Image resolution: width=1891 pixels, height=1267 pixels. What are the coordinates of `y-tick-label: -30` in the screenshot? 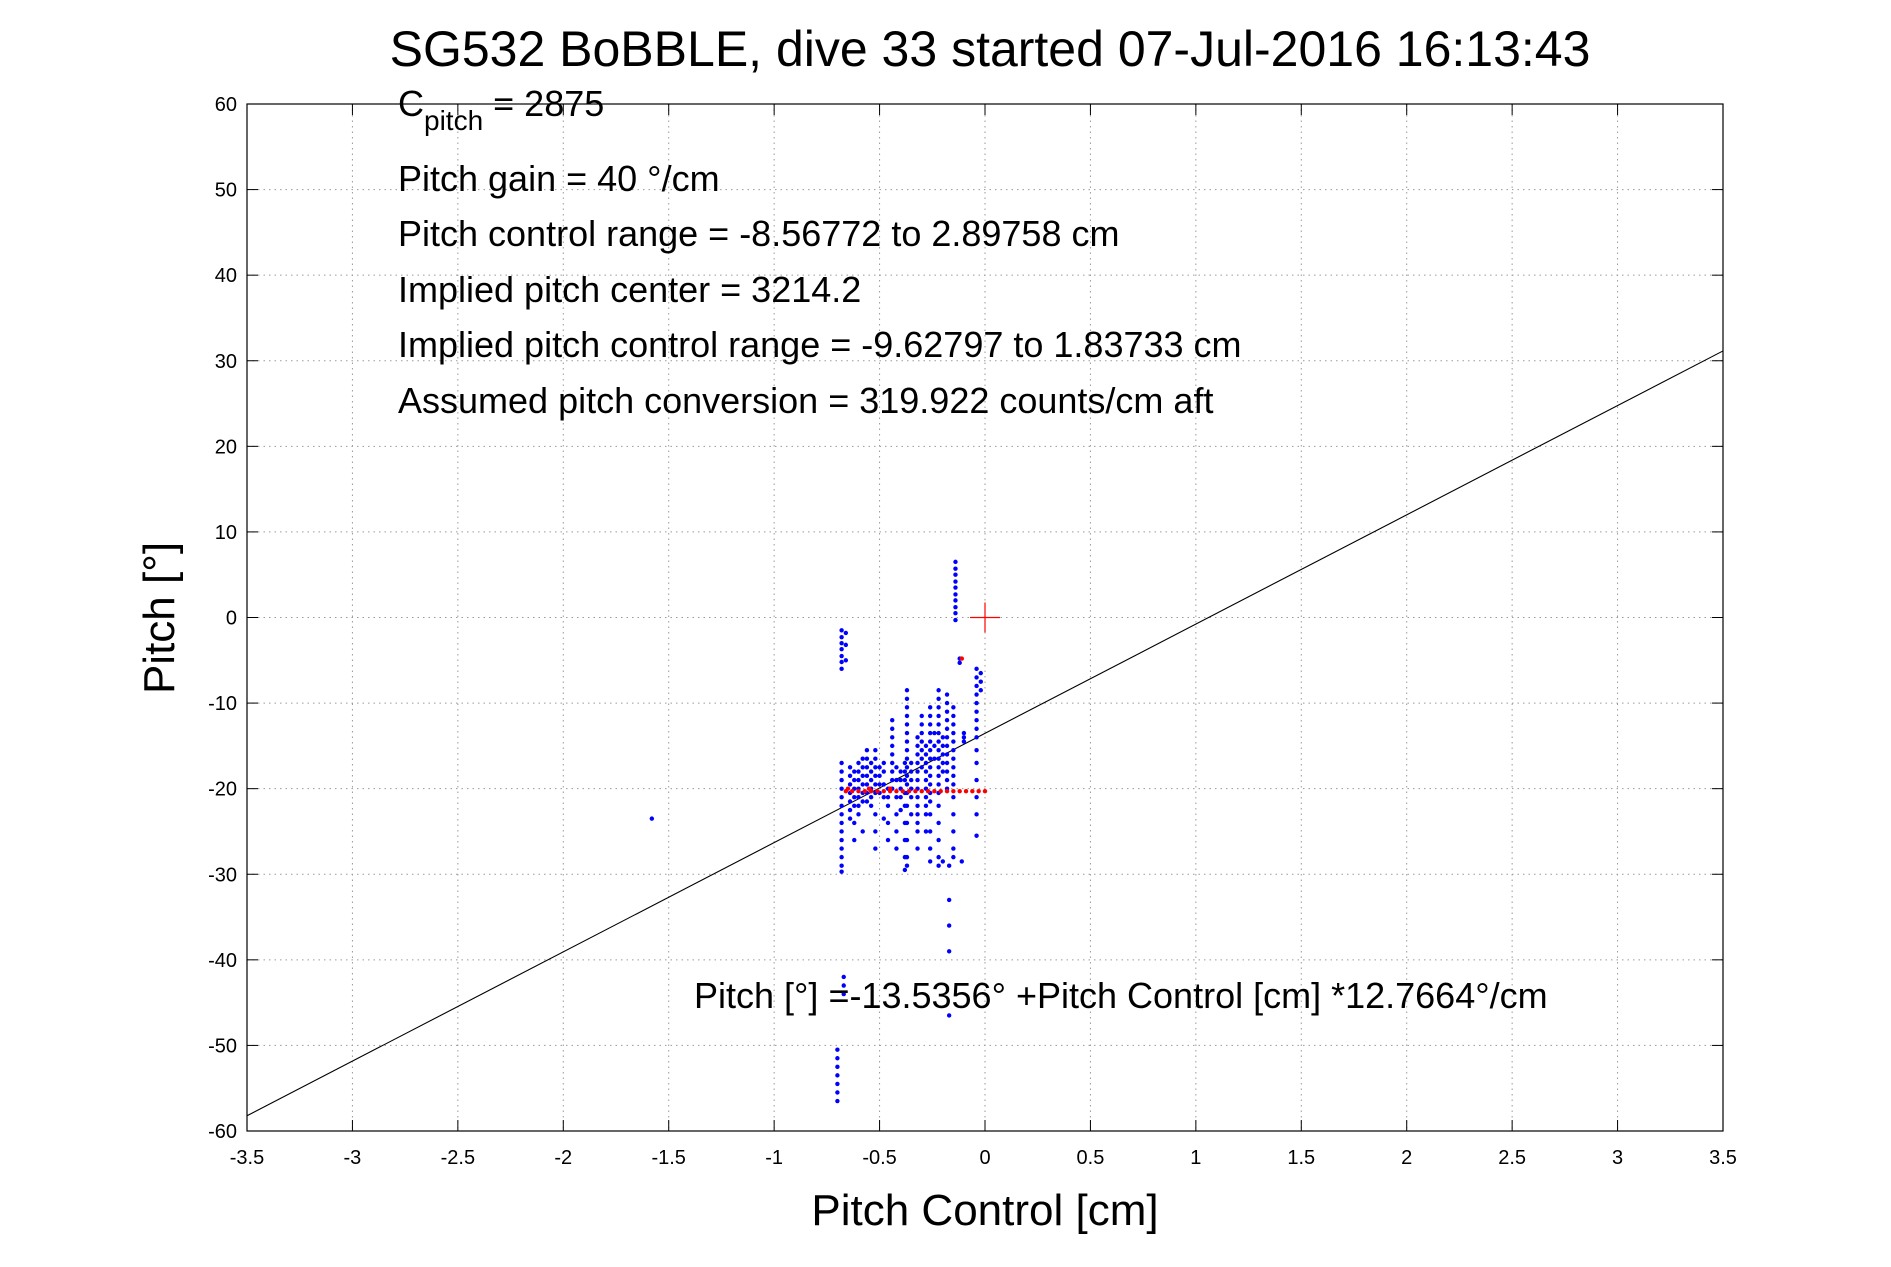 It's located at (222, 875).